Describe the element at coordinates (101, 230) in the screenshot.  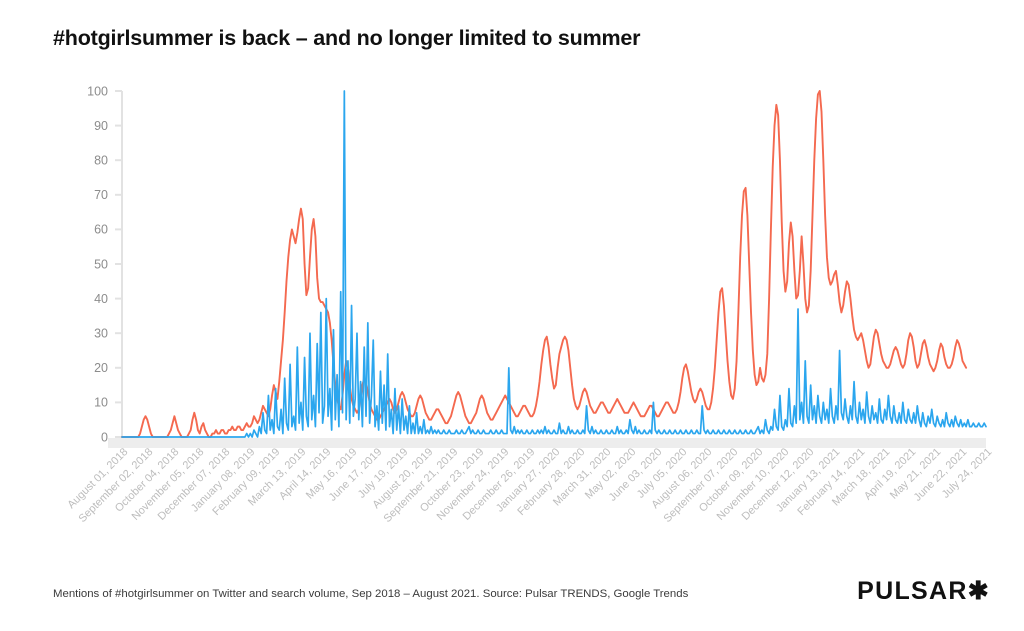
I see `y-axis-tick-label: 60` at that location.